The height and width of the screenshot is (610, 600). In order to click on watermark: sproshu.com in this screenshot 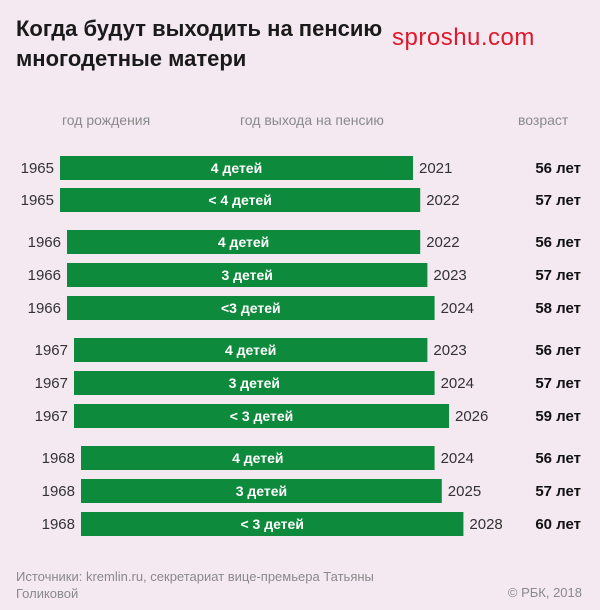, I will do `click(463, 37)`.